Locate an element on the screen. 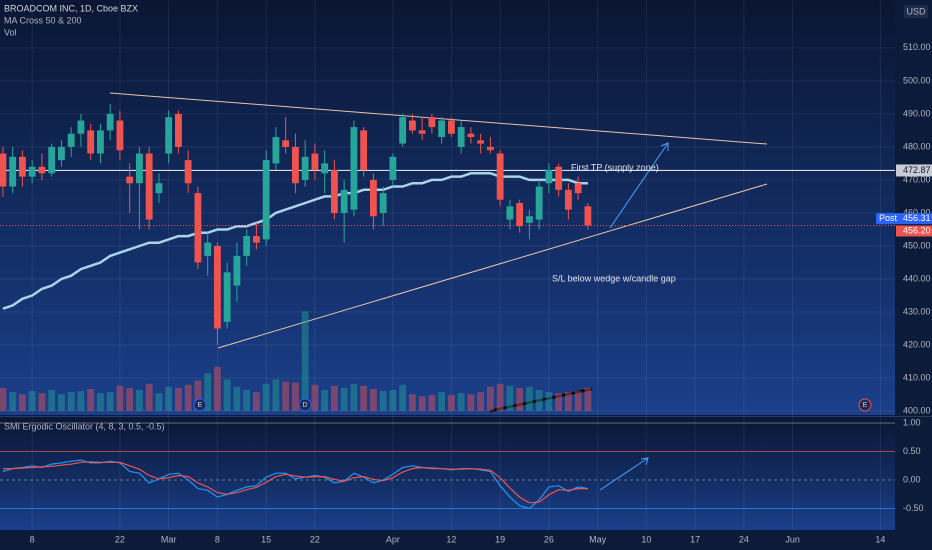 The height and width of the screenshot is (550, 932). y-tick-label: 410.00 is located at coordinates (917, 377).